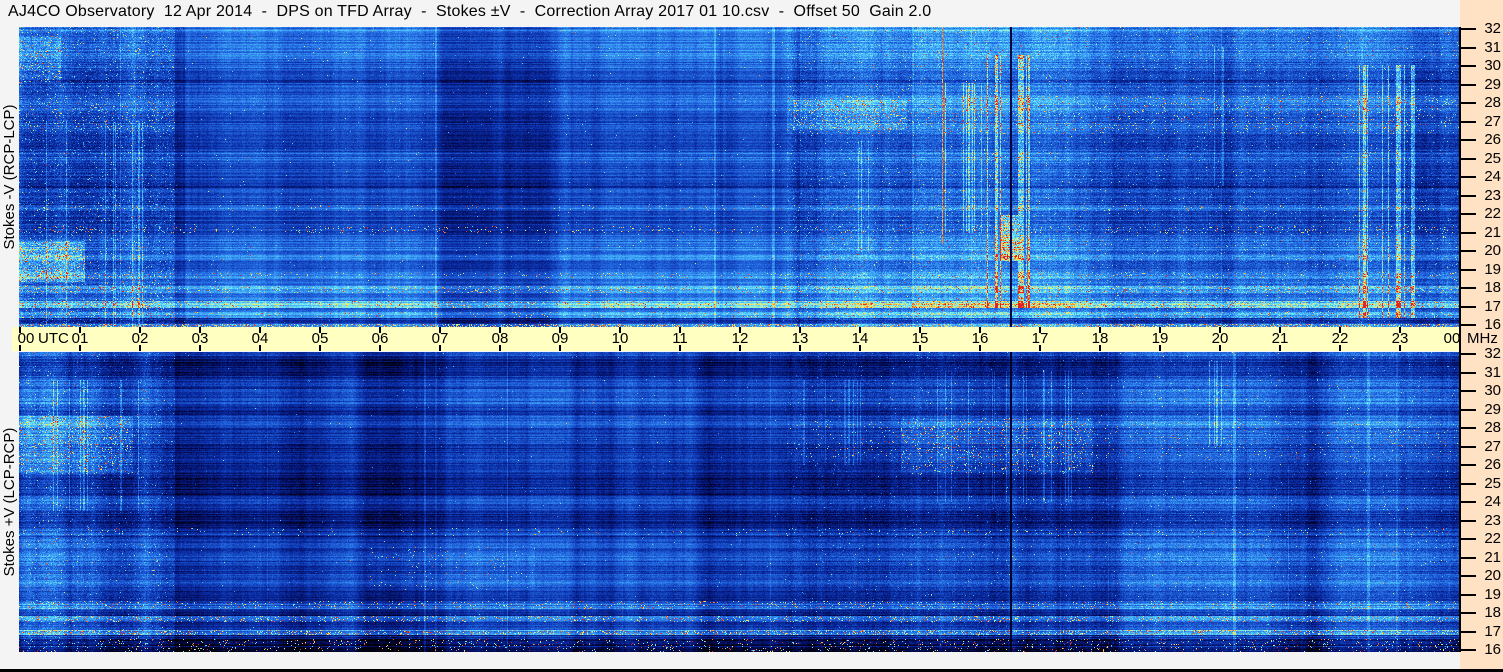 This screenshot has height=672, width=1503. What do you see at coordinates (1492, 612) in the screenshot?
I see `freq-label: 18` at bounding box center [1492, 612].